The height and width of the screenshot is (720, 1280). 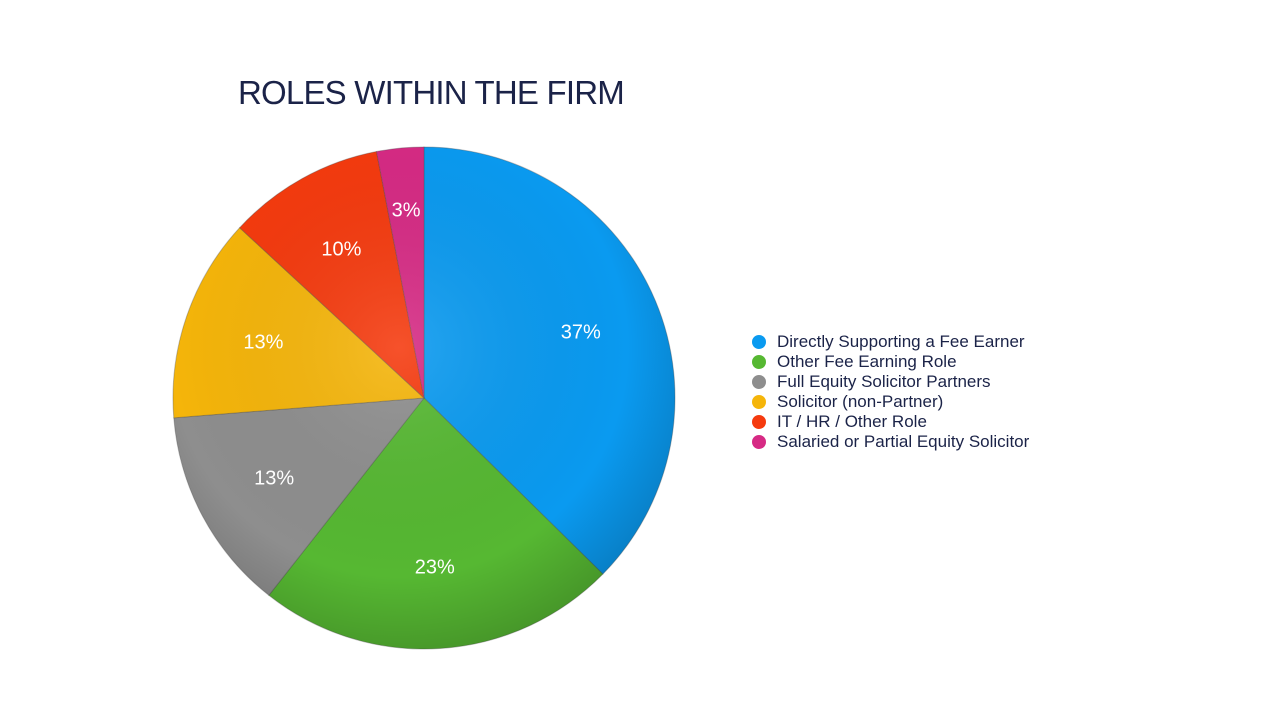 I want to click on legend-label: Solicitor (non-Partner), so click(x=860, y=401).